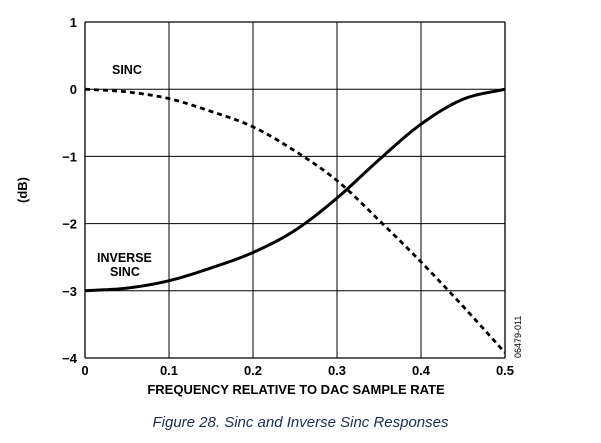 The image size is (601, 443). What do you see at coordinates (127, 70) in the screenshot?
I see `sinc-annotation: SINC` at bounding box center [127, 70].